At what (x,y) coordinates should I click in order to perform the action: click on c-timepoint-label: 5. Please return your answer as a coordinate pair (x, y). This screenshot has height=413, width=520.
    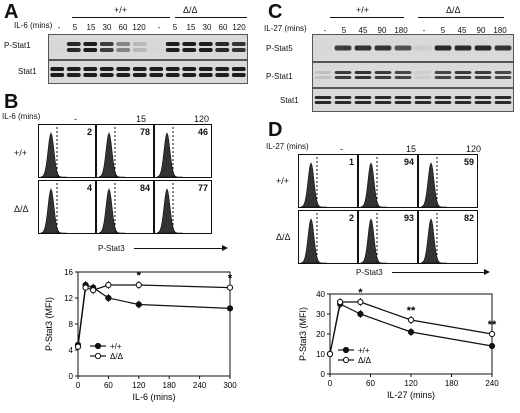
    Looking at the image, I should click on (344, 30).